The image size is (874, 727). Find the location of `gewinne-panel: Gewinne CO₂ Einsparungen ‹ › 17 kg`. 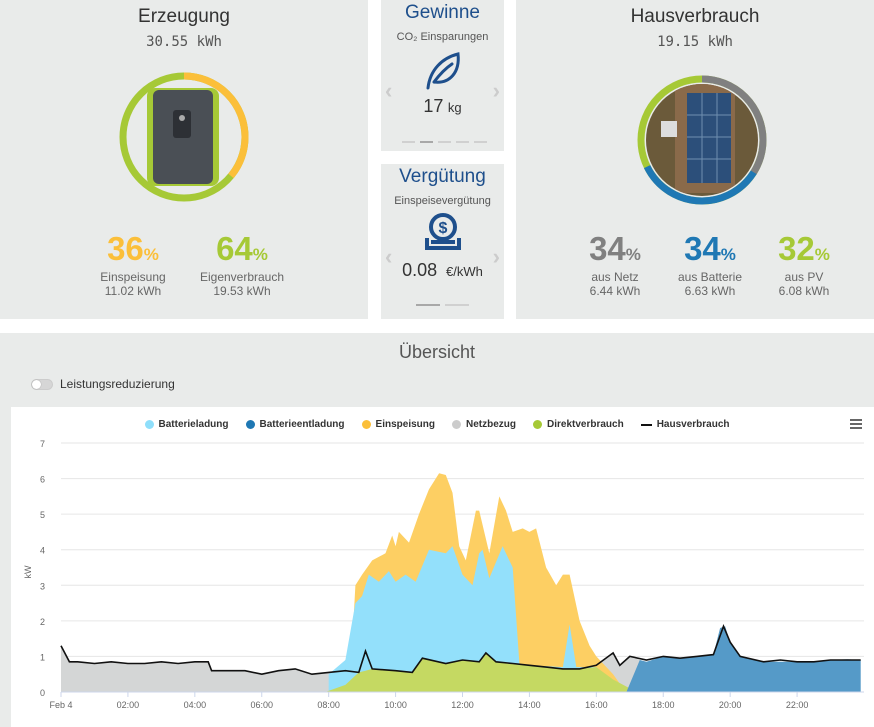

gewinne-panel: Gewinne CO₂ Einsparungen ‹ › 17 kg is located at coordinates (442, 75).